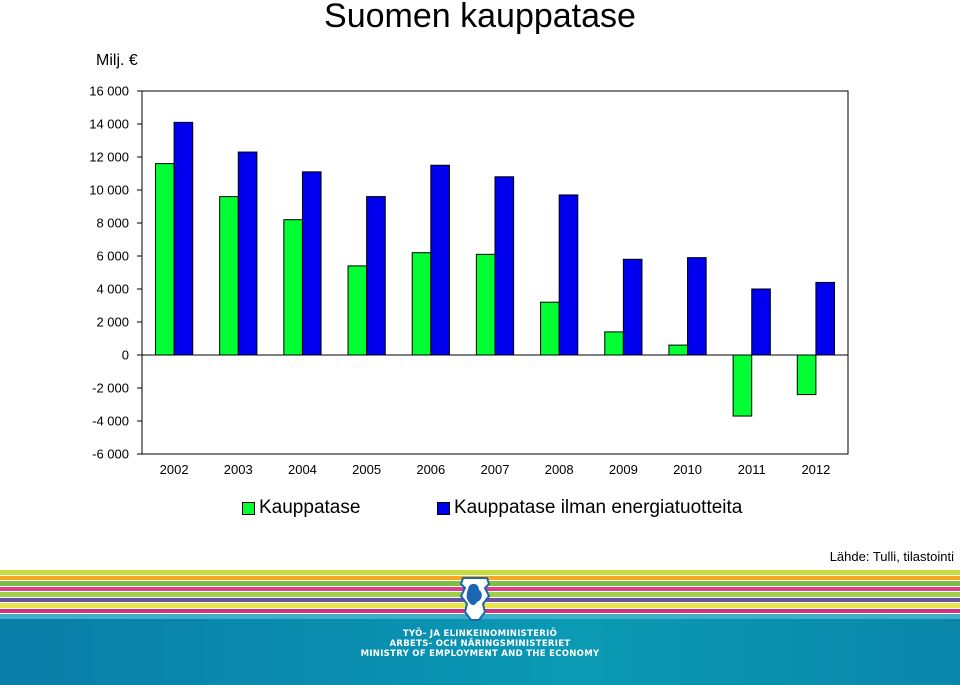 The width and height of the screenshot is (960, 685). I want to click on y-tick-label: 0, so click(125, 355).